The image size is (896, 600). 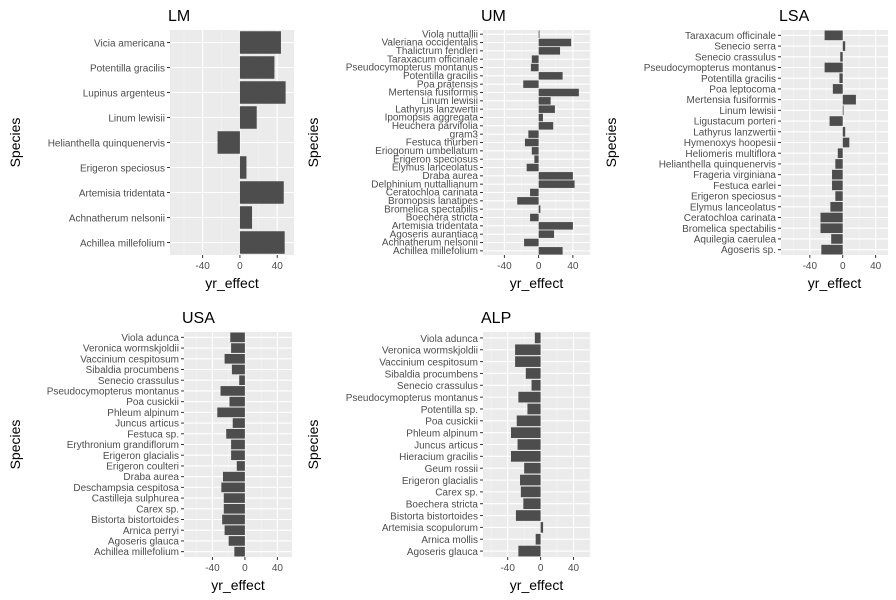 I want to click on y-tick-label: Senecio serra, so click(x=745, y=47).